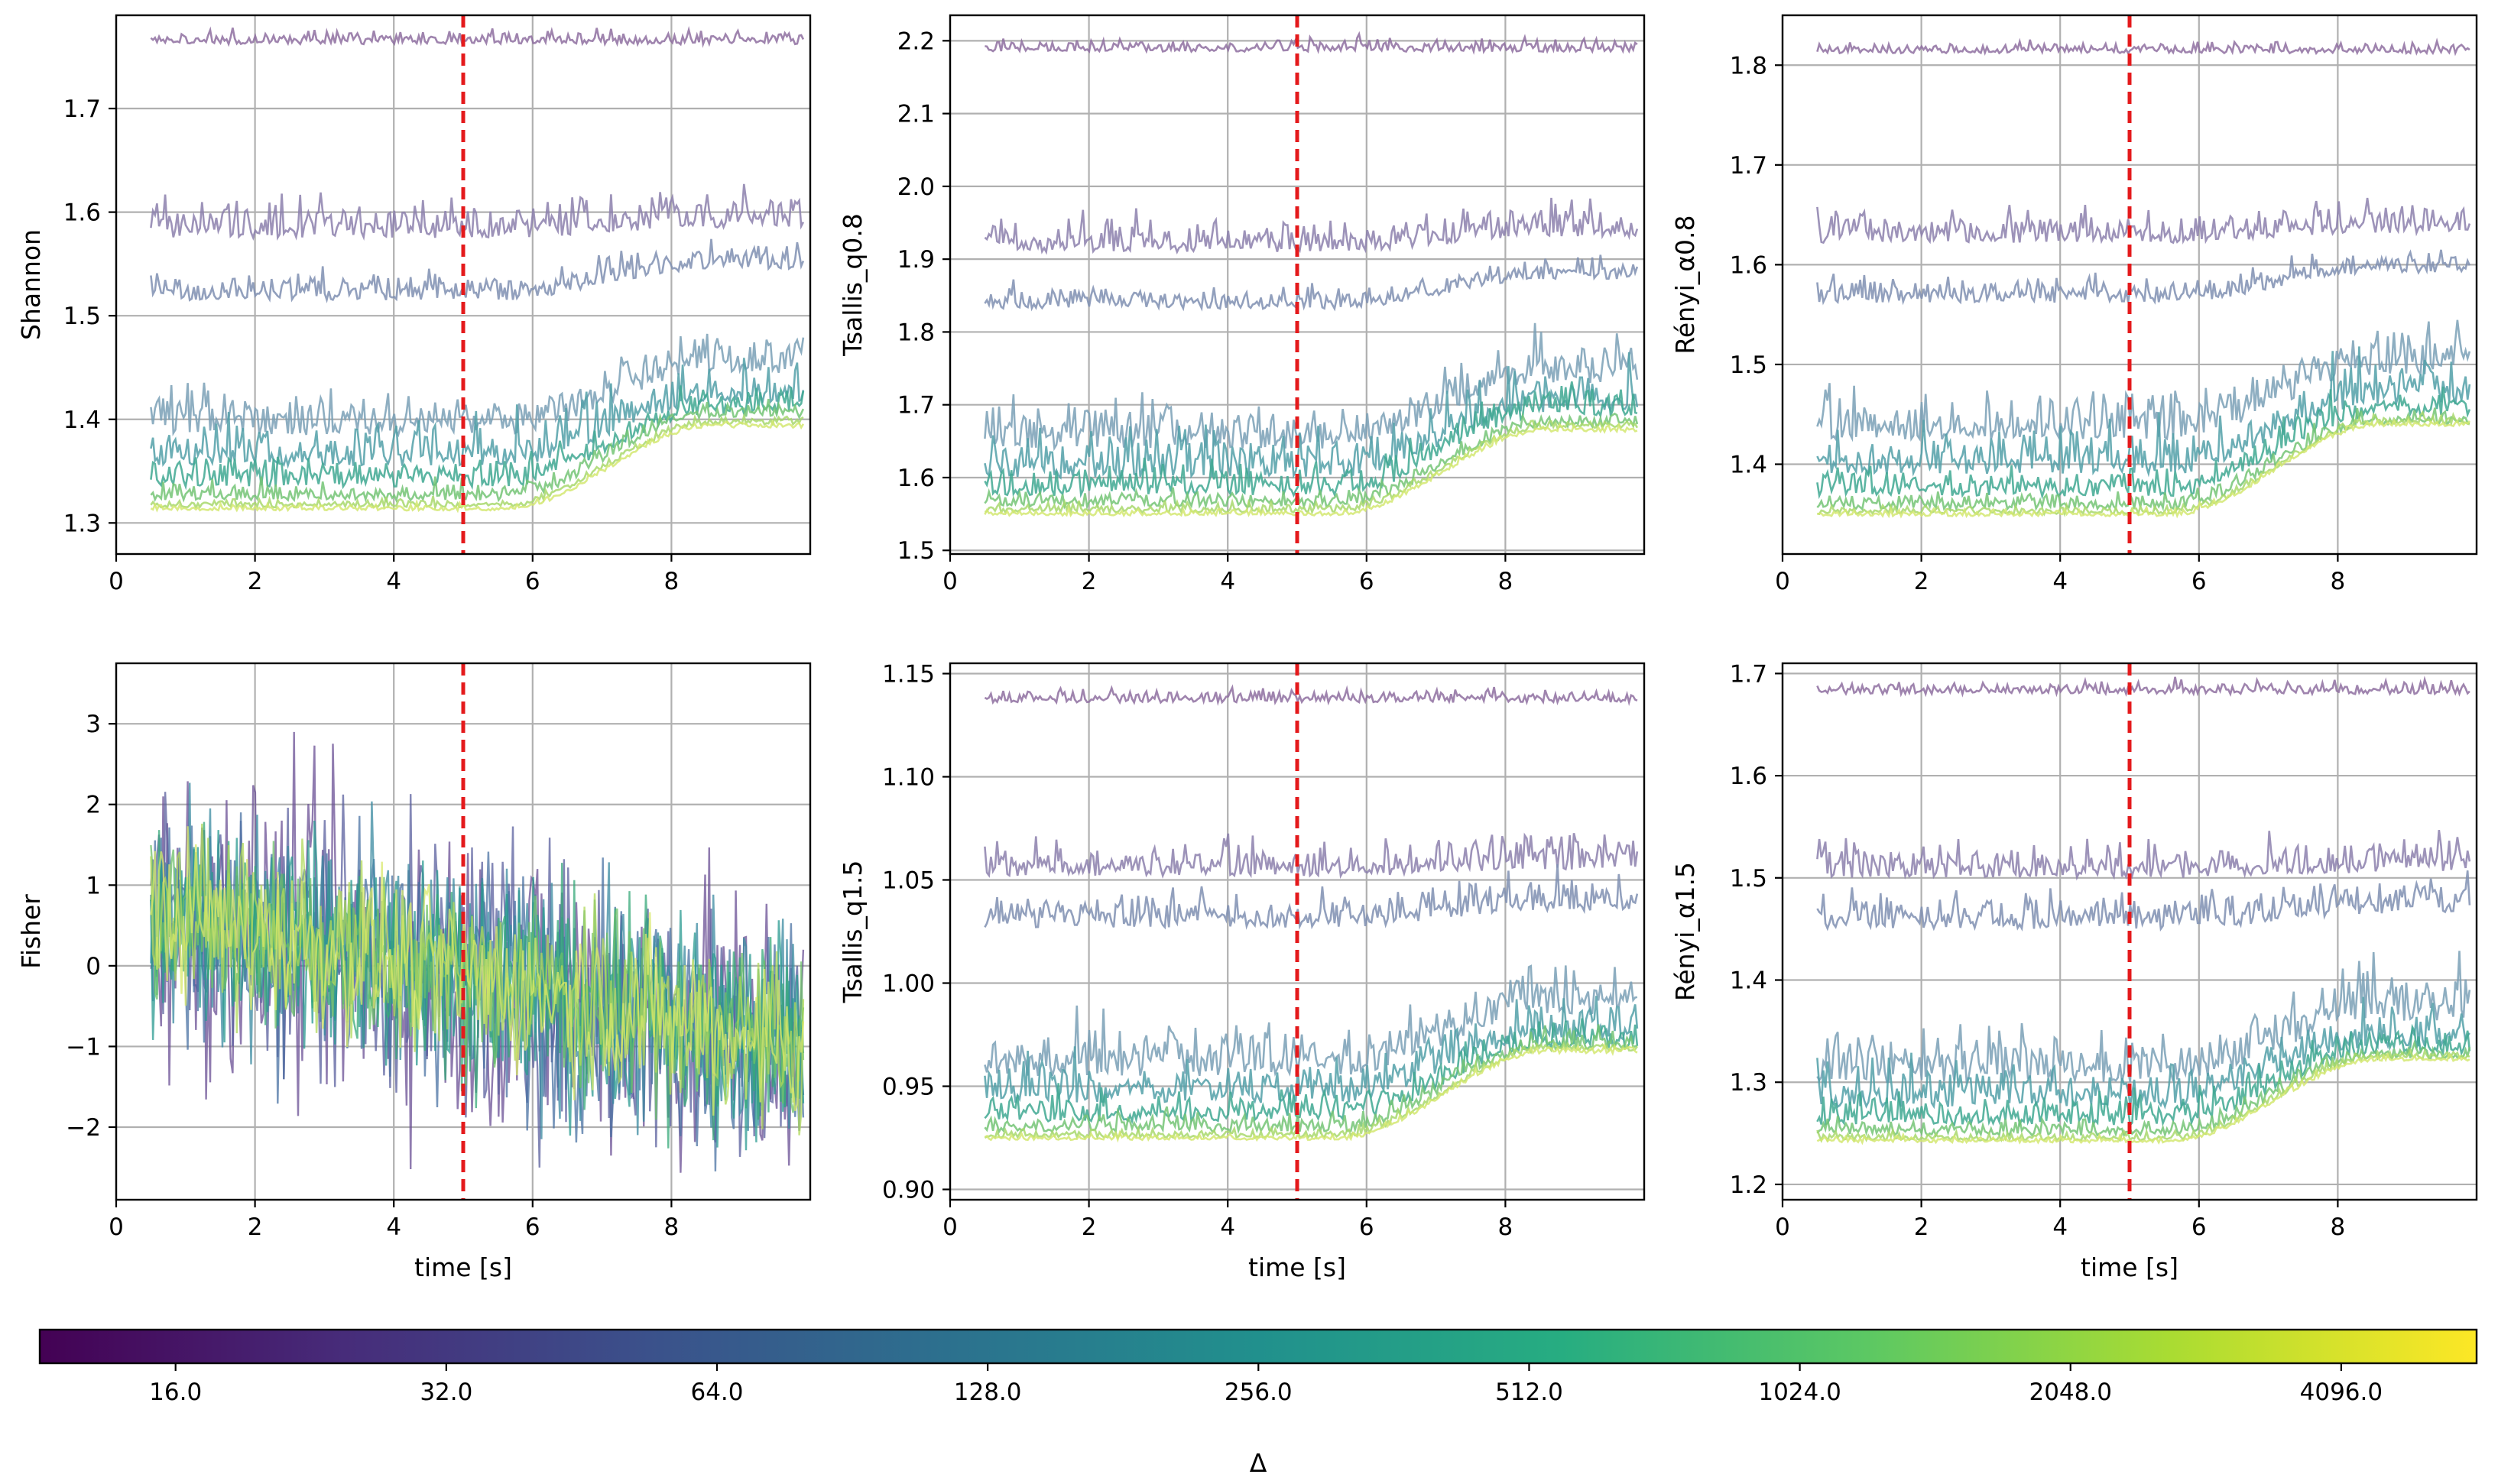 This screenshot has width=2498, height=1484. What do you see at coordinates (1756, 930) in the screenshot?
I see `y-ticks: 1.2 1.3 1.4 1.5 1.6 1.7` at bounding box center [1756, 930].